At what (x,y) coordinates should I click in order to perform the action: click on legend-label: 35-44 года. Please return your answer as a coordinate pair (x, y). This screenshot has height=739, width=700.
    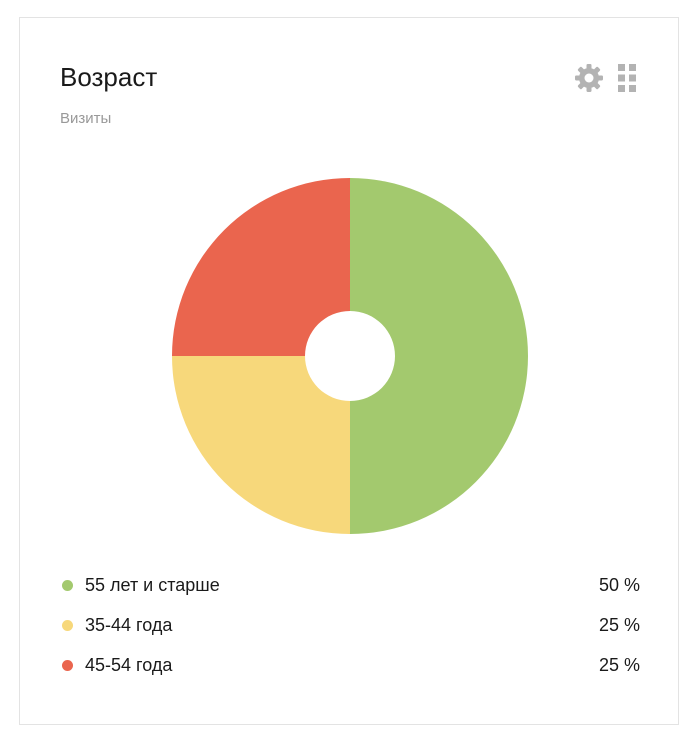
    Looking at the image, I should click on (129, 625).